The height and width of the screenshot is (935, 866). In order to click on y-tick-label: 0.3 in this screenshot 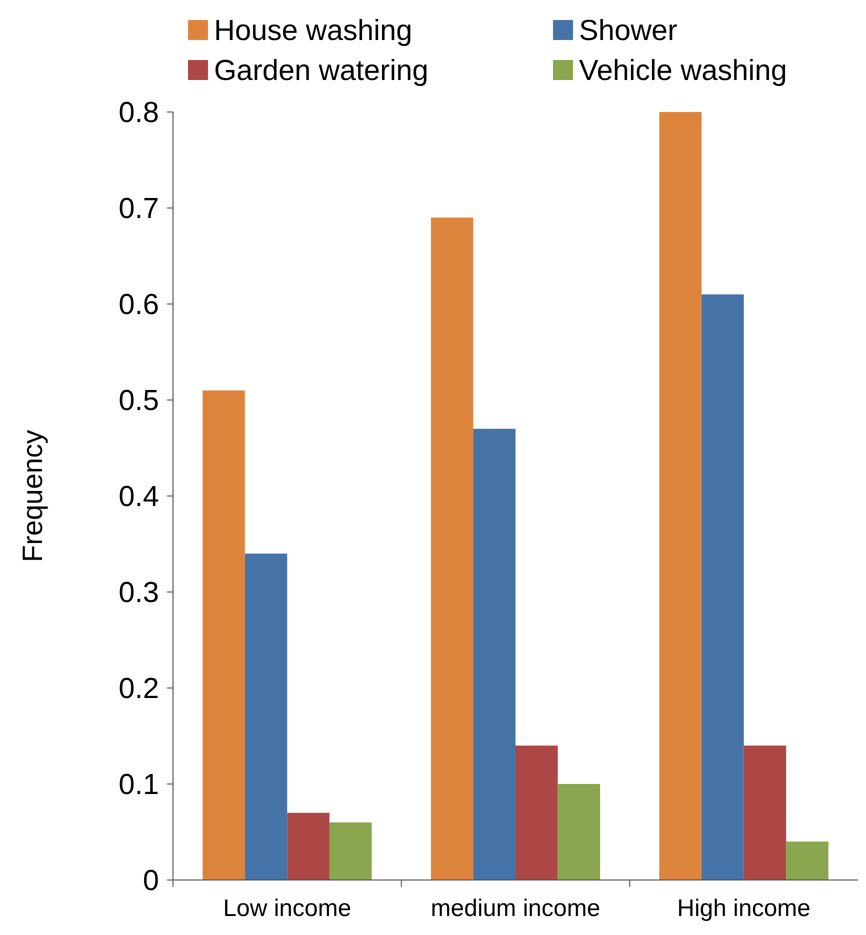, I will do `click(138, 593)`.